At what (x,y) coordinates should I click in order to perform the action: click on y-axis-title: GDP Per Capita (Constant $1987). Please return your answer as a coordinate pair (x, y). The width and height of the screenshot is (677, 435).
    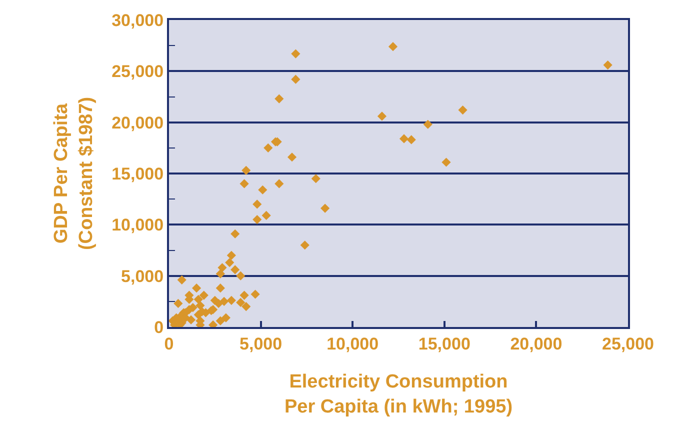
    Looking at the image, I should click on (74, 173).